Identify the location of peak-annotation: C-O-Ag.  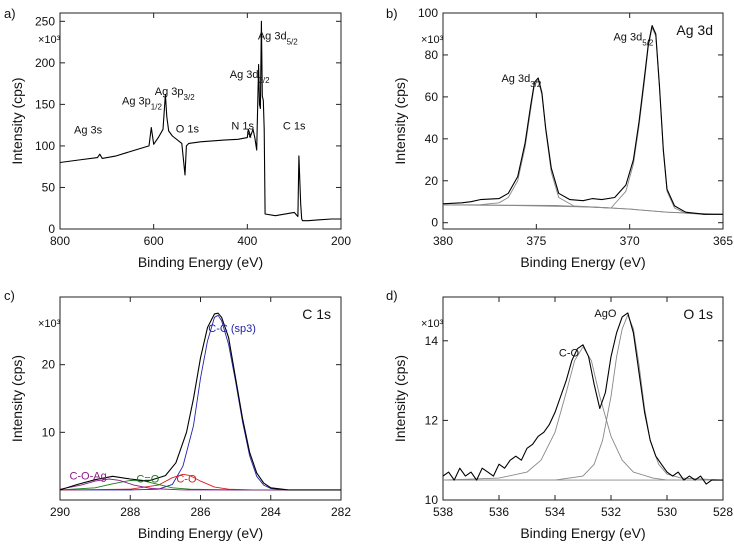
(87, 477).